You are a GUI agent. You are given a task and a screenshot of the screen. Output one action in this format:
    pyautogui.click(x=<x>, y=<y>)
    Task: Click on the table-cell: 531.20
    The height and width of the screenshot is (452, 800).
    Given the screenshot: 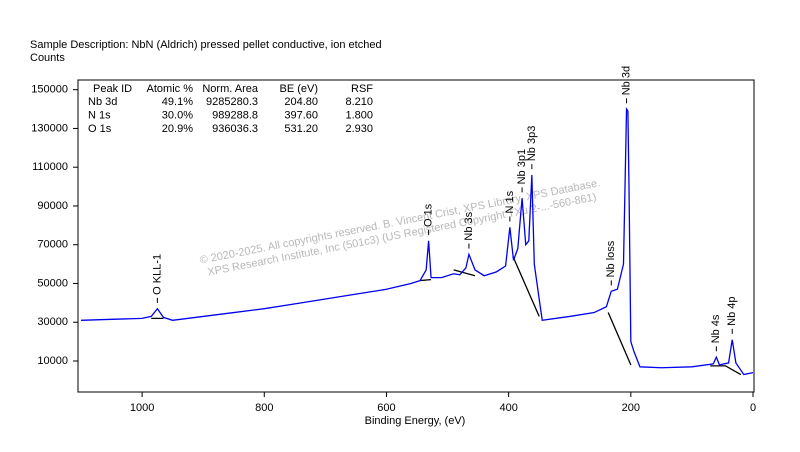 What is the action you would take?
    pyautogui.click(x=301, y=129)
    